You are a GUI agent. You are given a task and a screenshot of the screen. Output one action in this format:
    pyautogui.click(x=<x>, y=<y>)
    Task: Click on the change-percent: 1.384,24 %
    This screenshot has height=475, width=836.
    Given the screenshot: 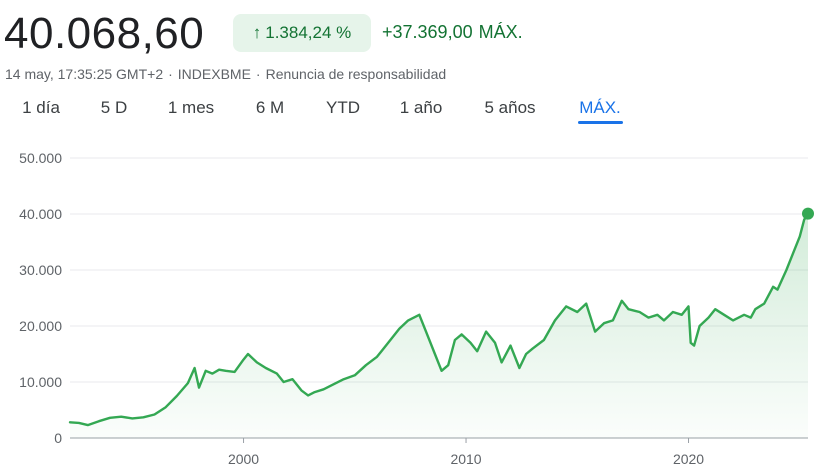 What is the action you would take?
    pyautogui.click(x=308, y=32)
    